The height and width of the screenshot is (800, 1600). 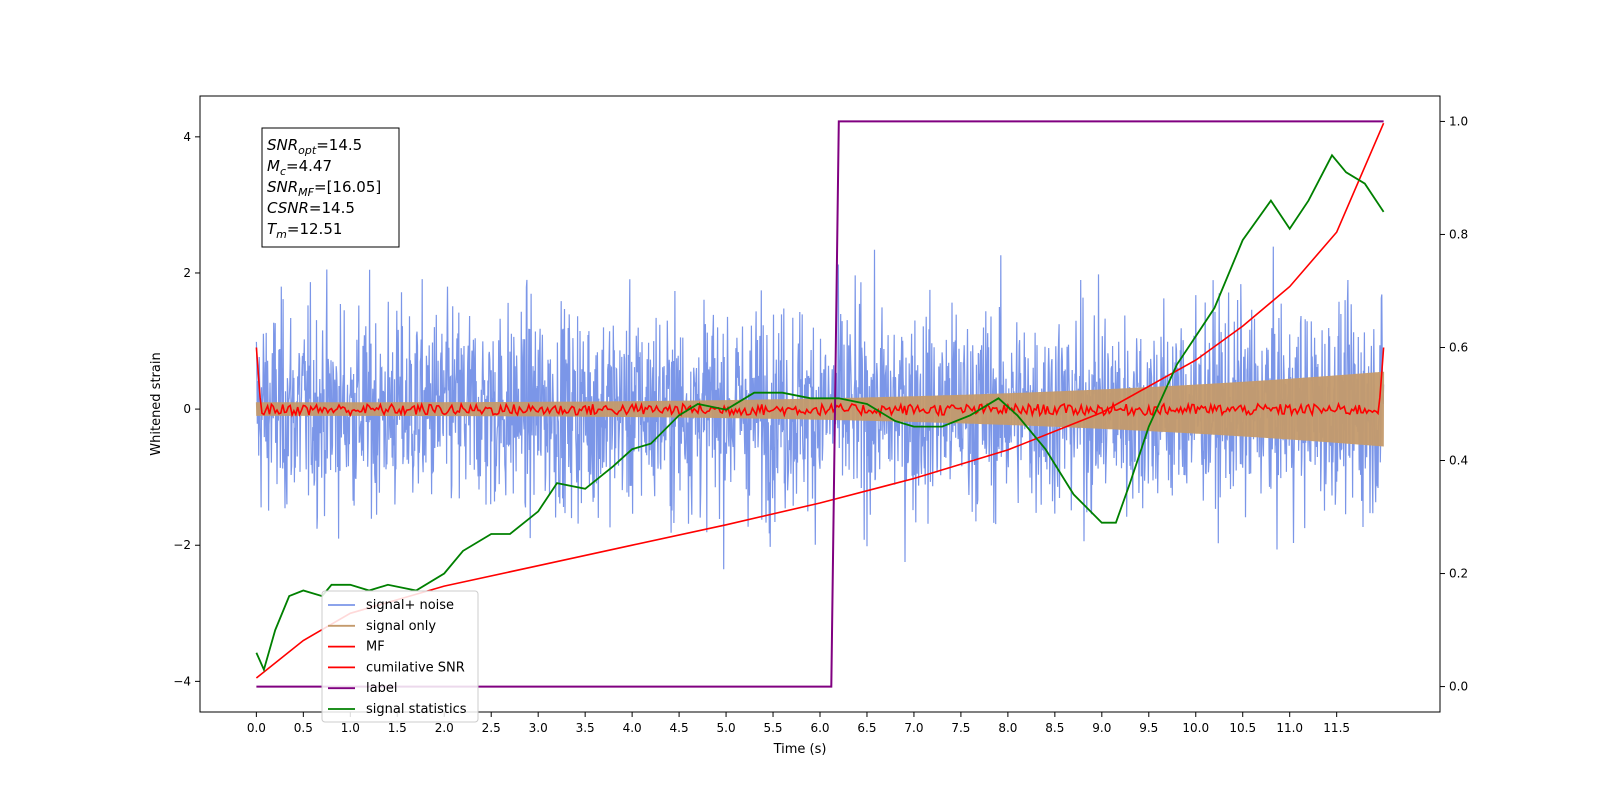 What do you see at coordinates (1458, 234) in the screenshot?
I see `y2-tick-label: 0.8` at bounding box center [1458, 234].